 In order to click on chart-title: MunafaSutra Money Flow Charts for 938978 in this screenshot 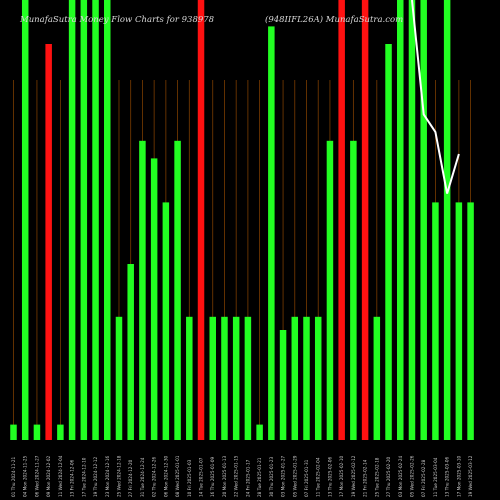, I will do `click(117, 20)`.